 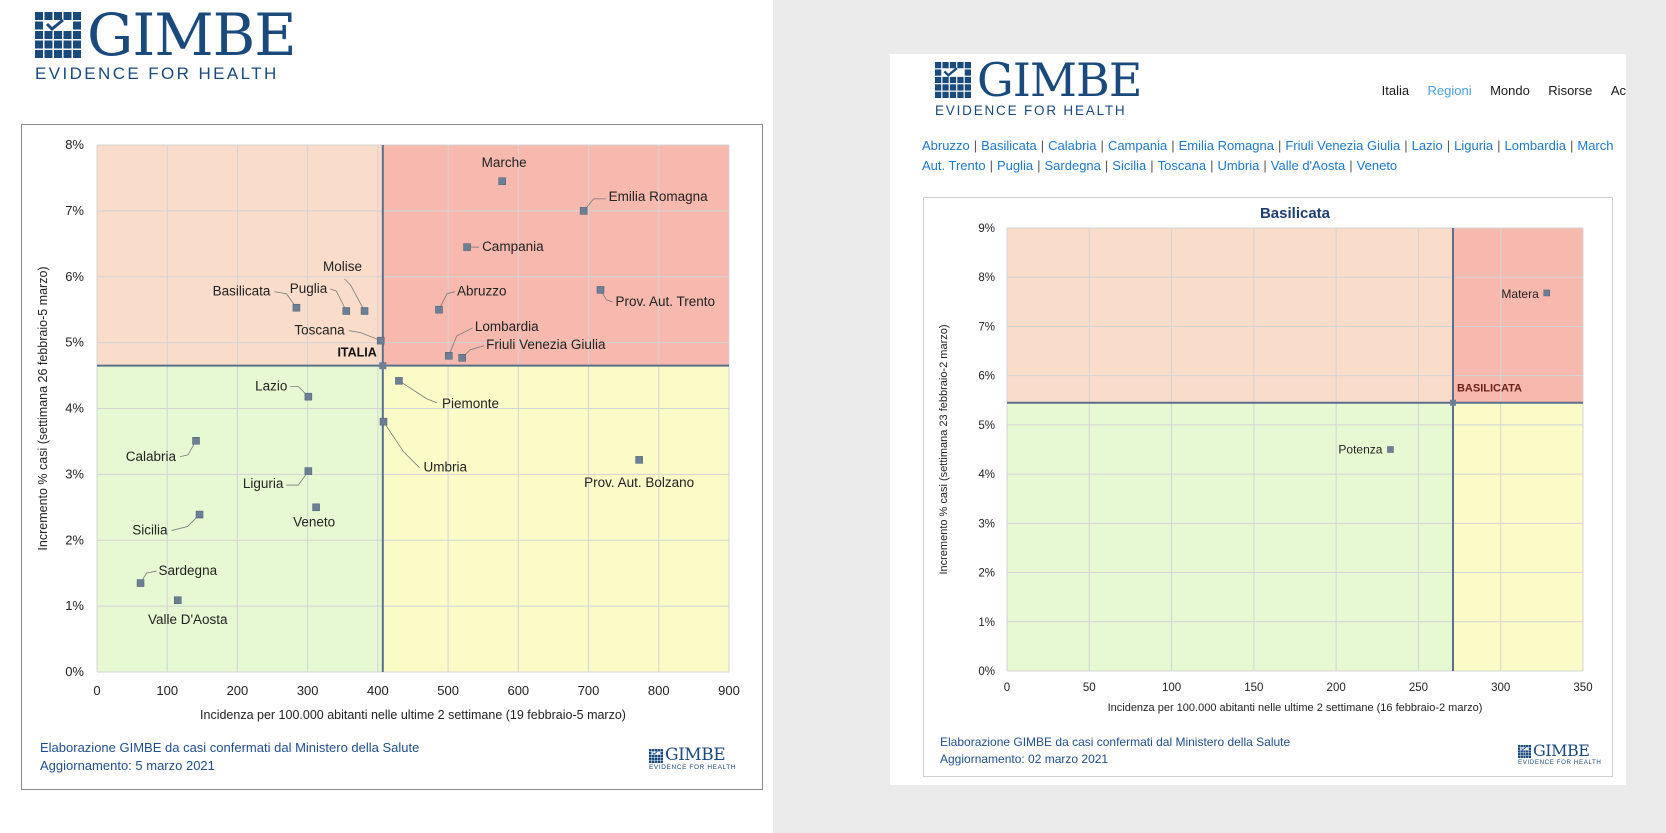 I want to click on data-label: Sardegna, so click(x=188, y=570).